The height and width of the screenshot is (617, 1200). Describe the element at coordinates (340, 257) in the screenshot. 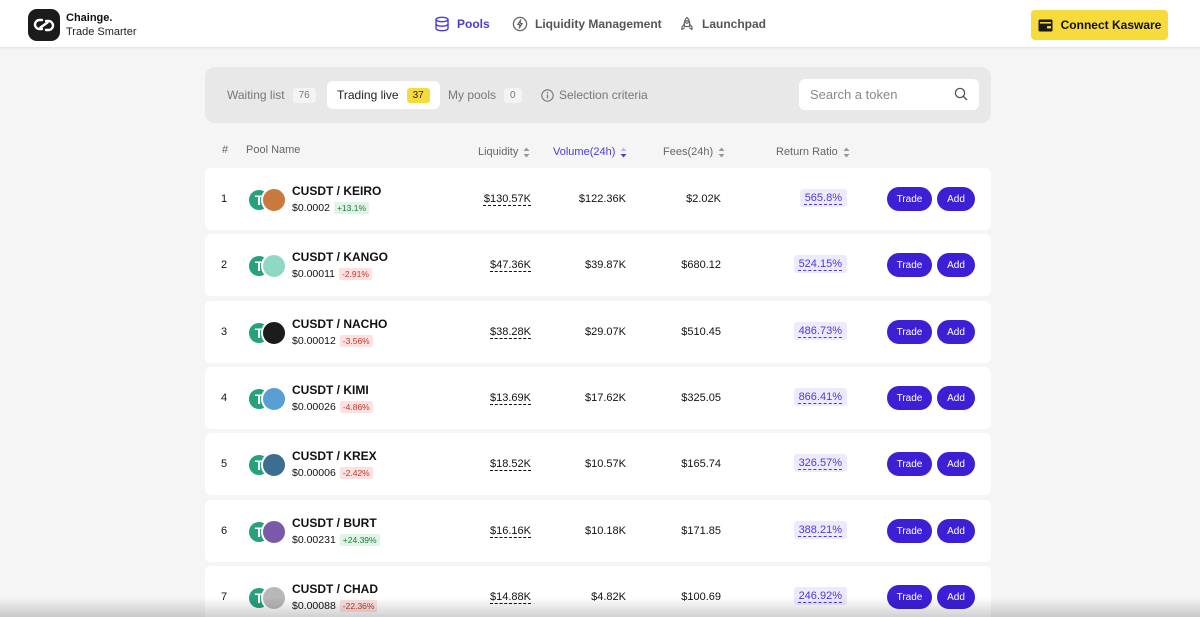

I see `row-pair-name: CUSDT / KANGO` at that location.